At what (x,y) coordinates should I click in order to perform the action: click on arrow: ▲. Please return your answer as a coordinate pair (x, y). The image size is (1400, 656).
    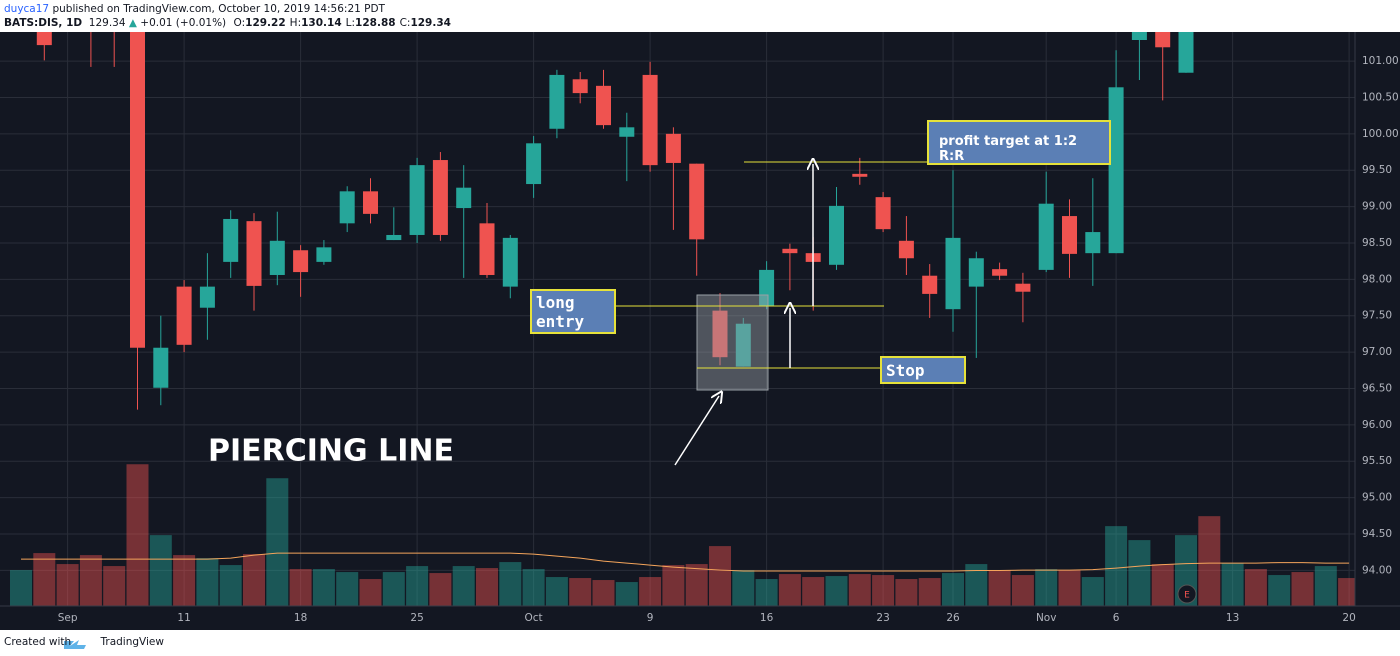
    Looking at the image, I should click on (132, 23).